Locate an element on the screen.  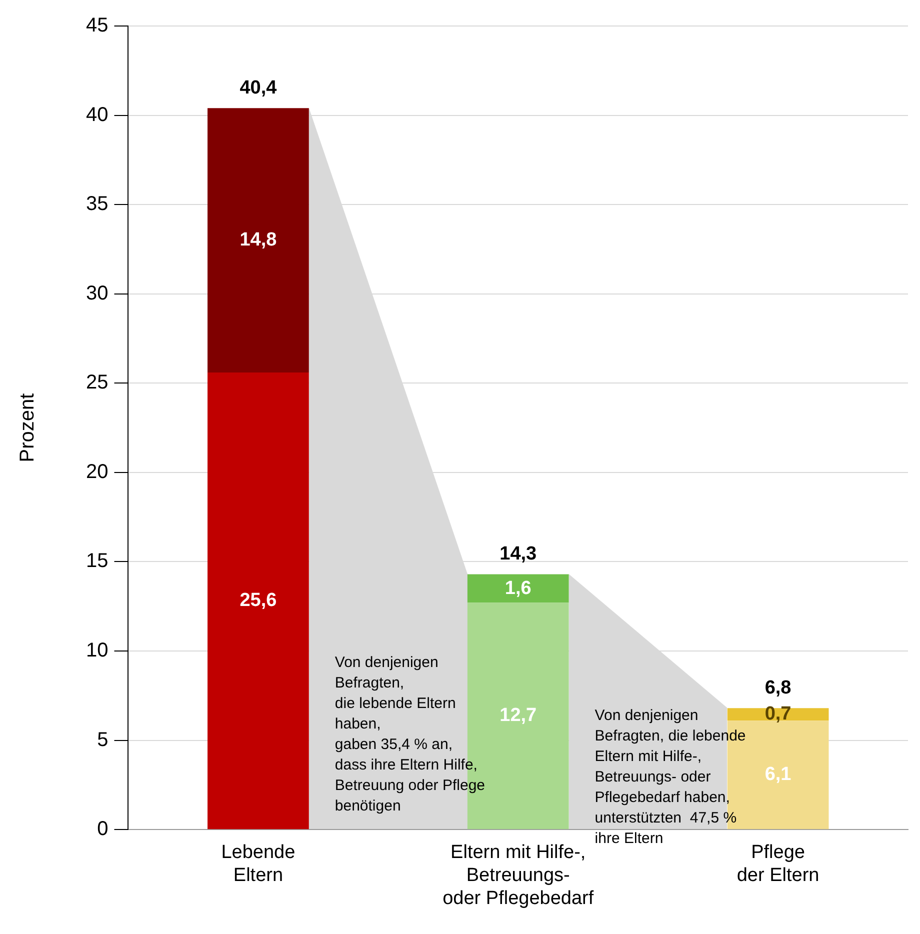
y-tick-label: 20 is located at coordinates (97, 471).